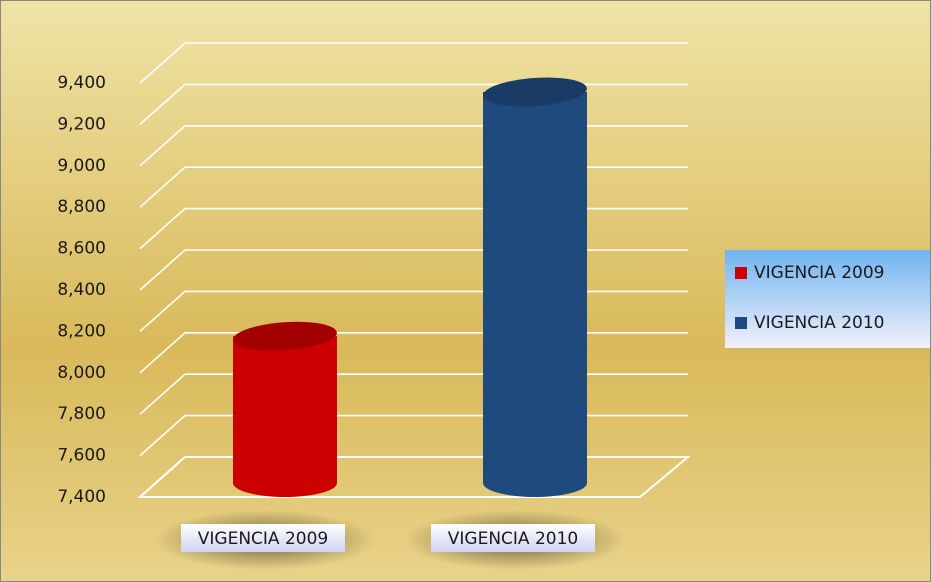 Image resolution: width=931 pixels, height=582 pixels. What do you see at coordinates (819, 323) in the screenshot?
I see `legend-label: VIGENCIA 2010` at bounding box center [819, 323].